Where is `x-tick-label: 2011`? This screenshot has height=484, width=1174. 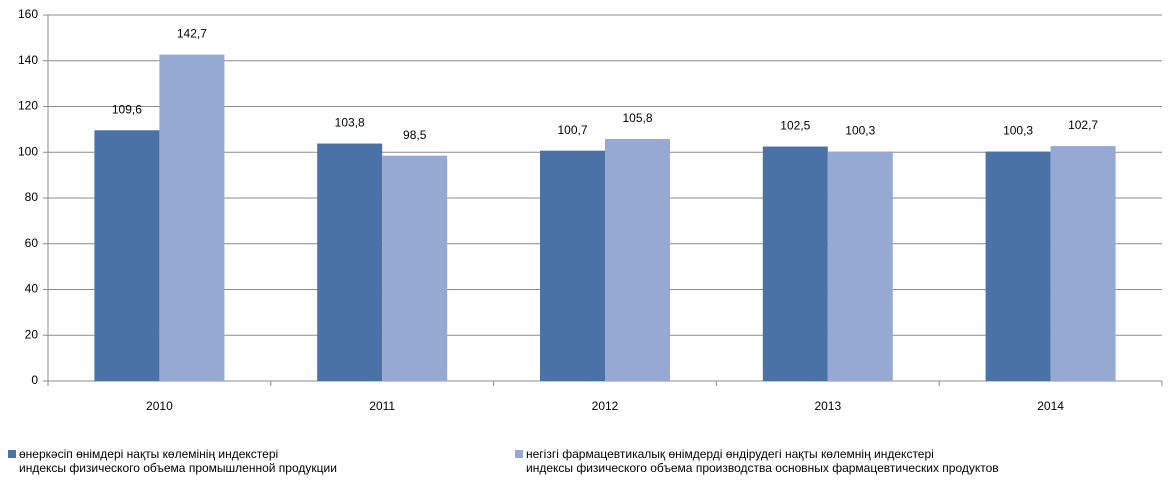
x-tick-label: 2011 is located at coordinates (382, 406).